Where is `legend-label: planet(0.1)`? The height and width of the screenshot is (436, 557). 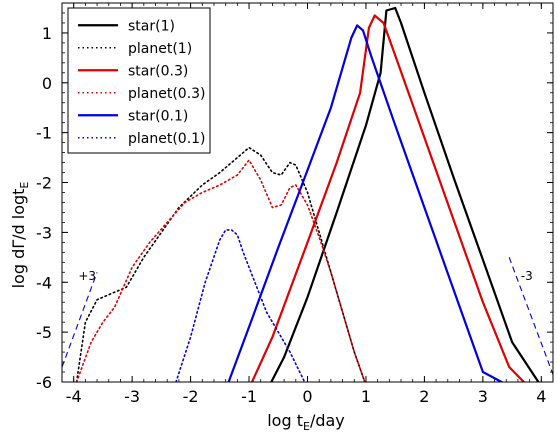 legend-label: planet(0.1) is located at coordinates (167, 139).